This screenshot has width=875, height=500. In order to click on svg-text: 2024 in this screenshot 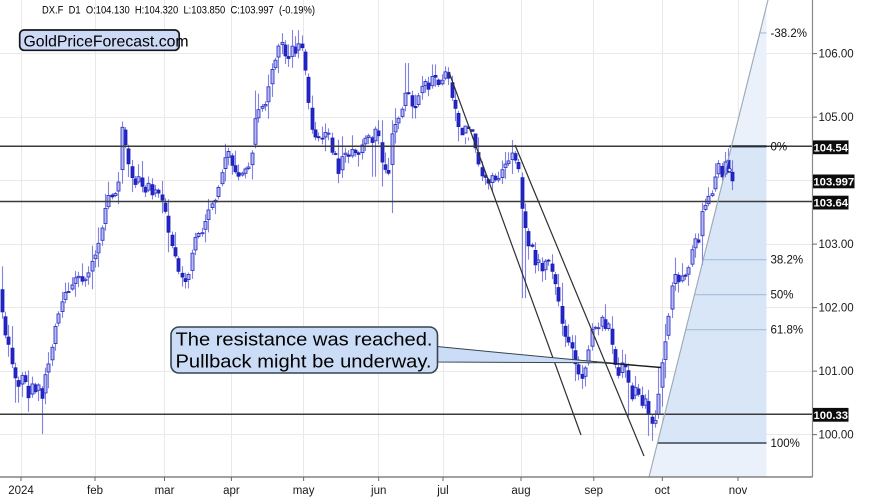, I will do `click(21, 491)`.